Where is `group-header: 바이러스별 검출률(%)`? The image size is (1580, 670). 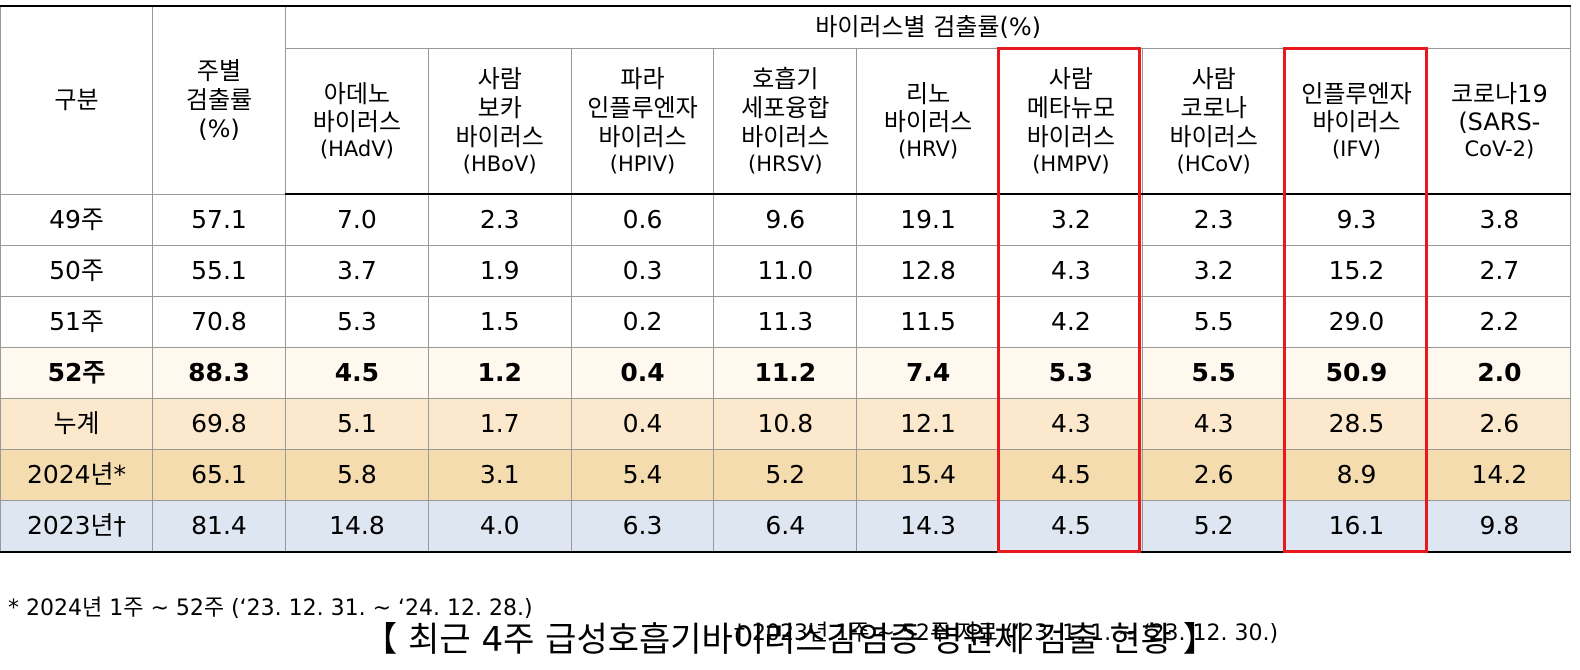 group-header: 바이러스별 검출률(%) is located at coordinates (928, 27).